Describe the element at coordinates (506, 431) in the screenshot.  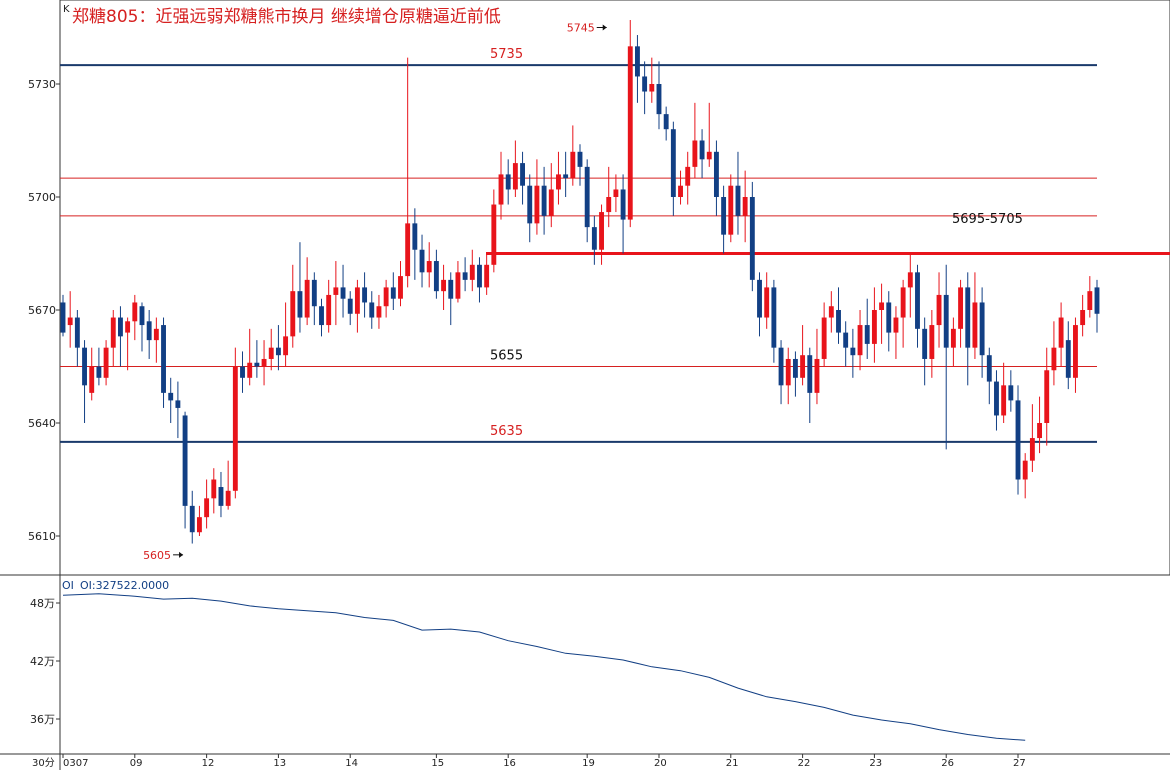
I see `hline-label-5635: 5635` at that location.